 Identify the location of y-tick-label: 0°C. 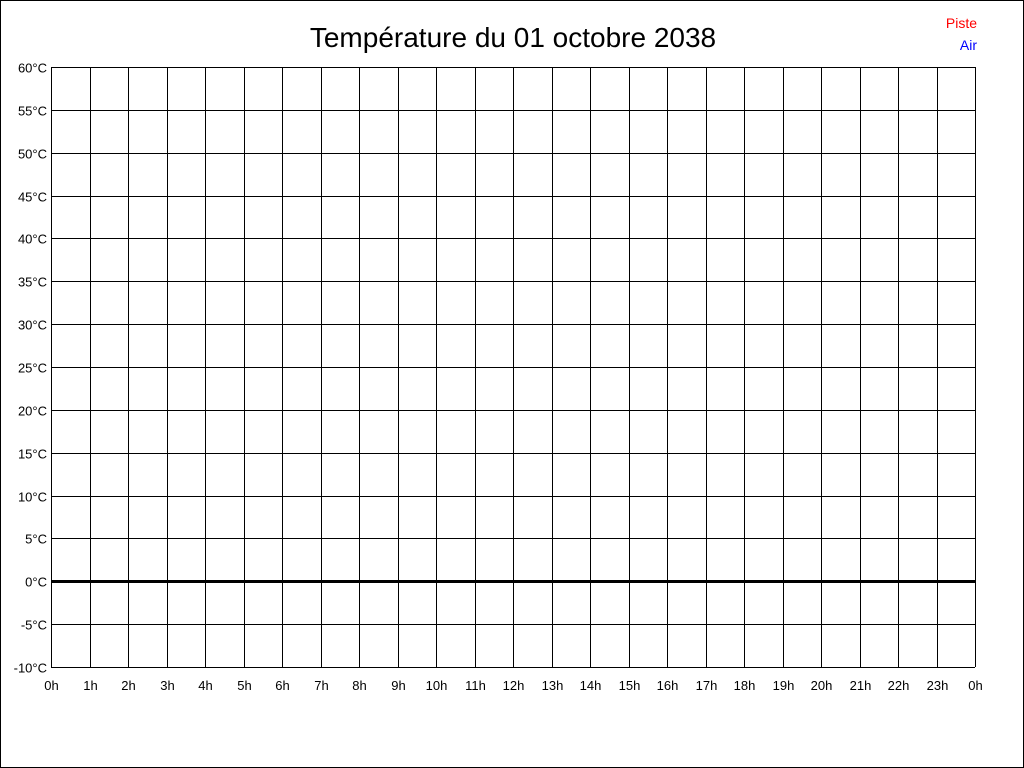
(36, 582).